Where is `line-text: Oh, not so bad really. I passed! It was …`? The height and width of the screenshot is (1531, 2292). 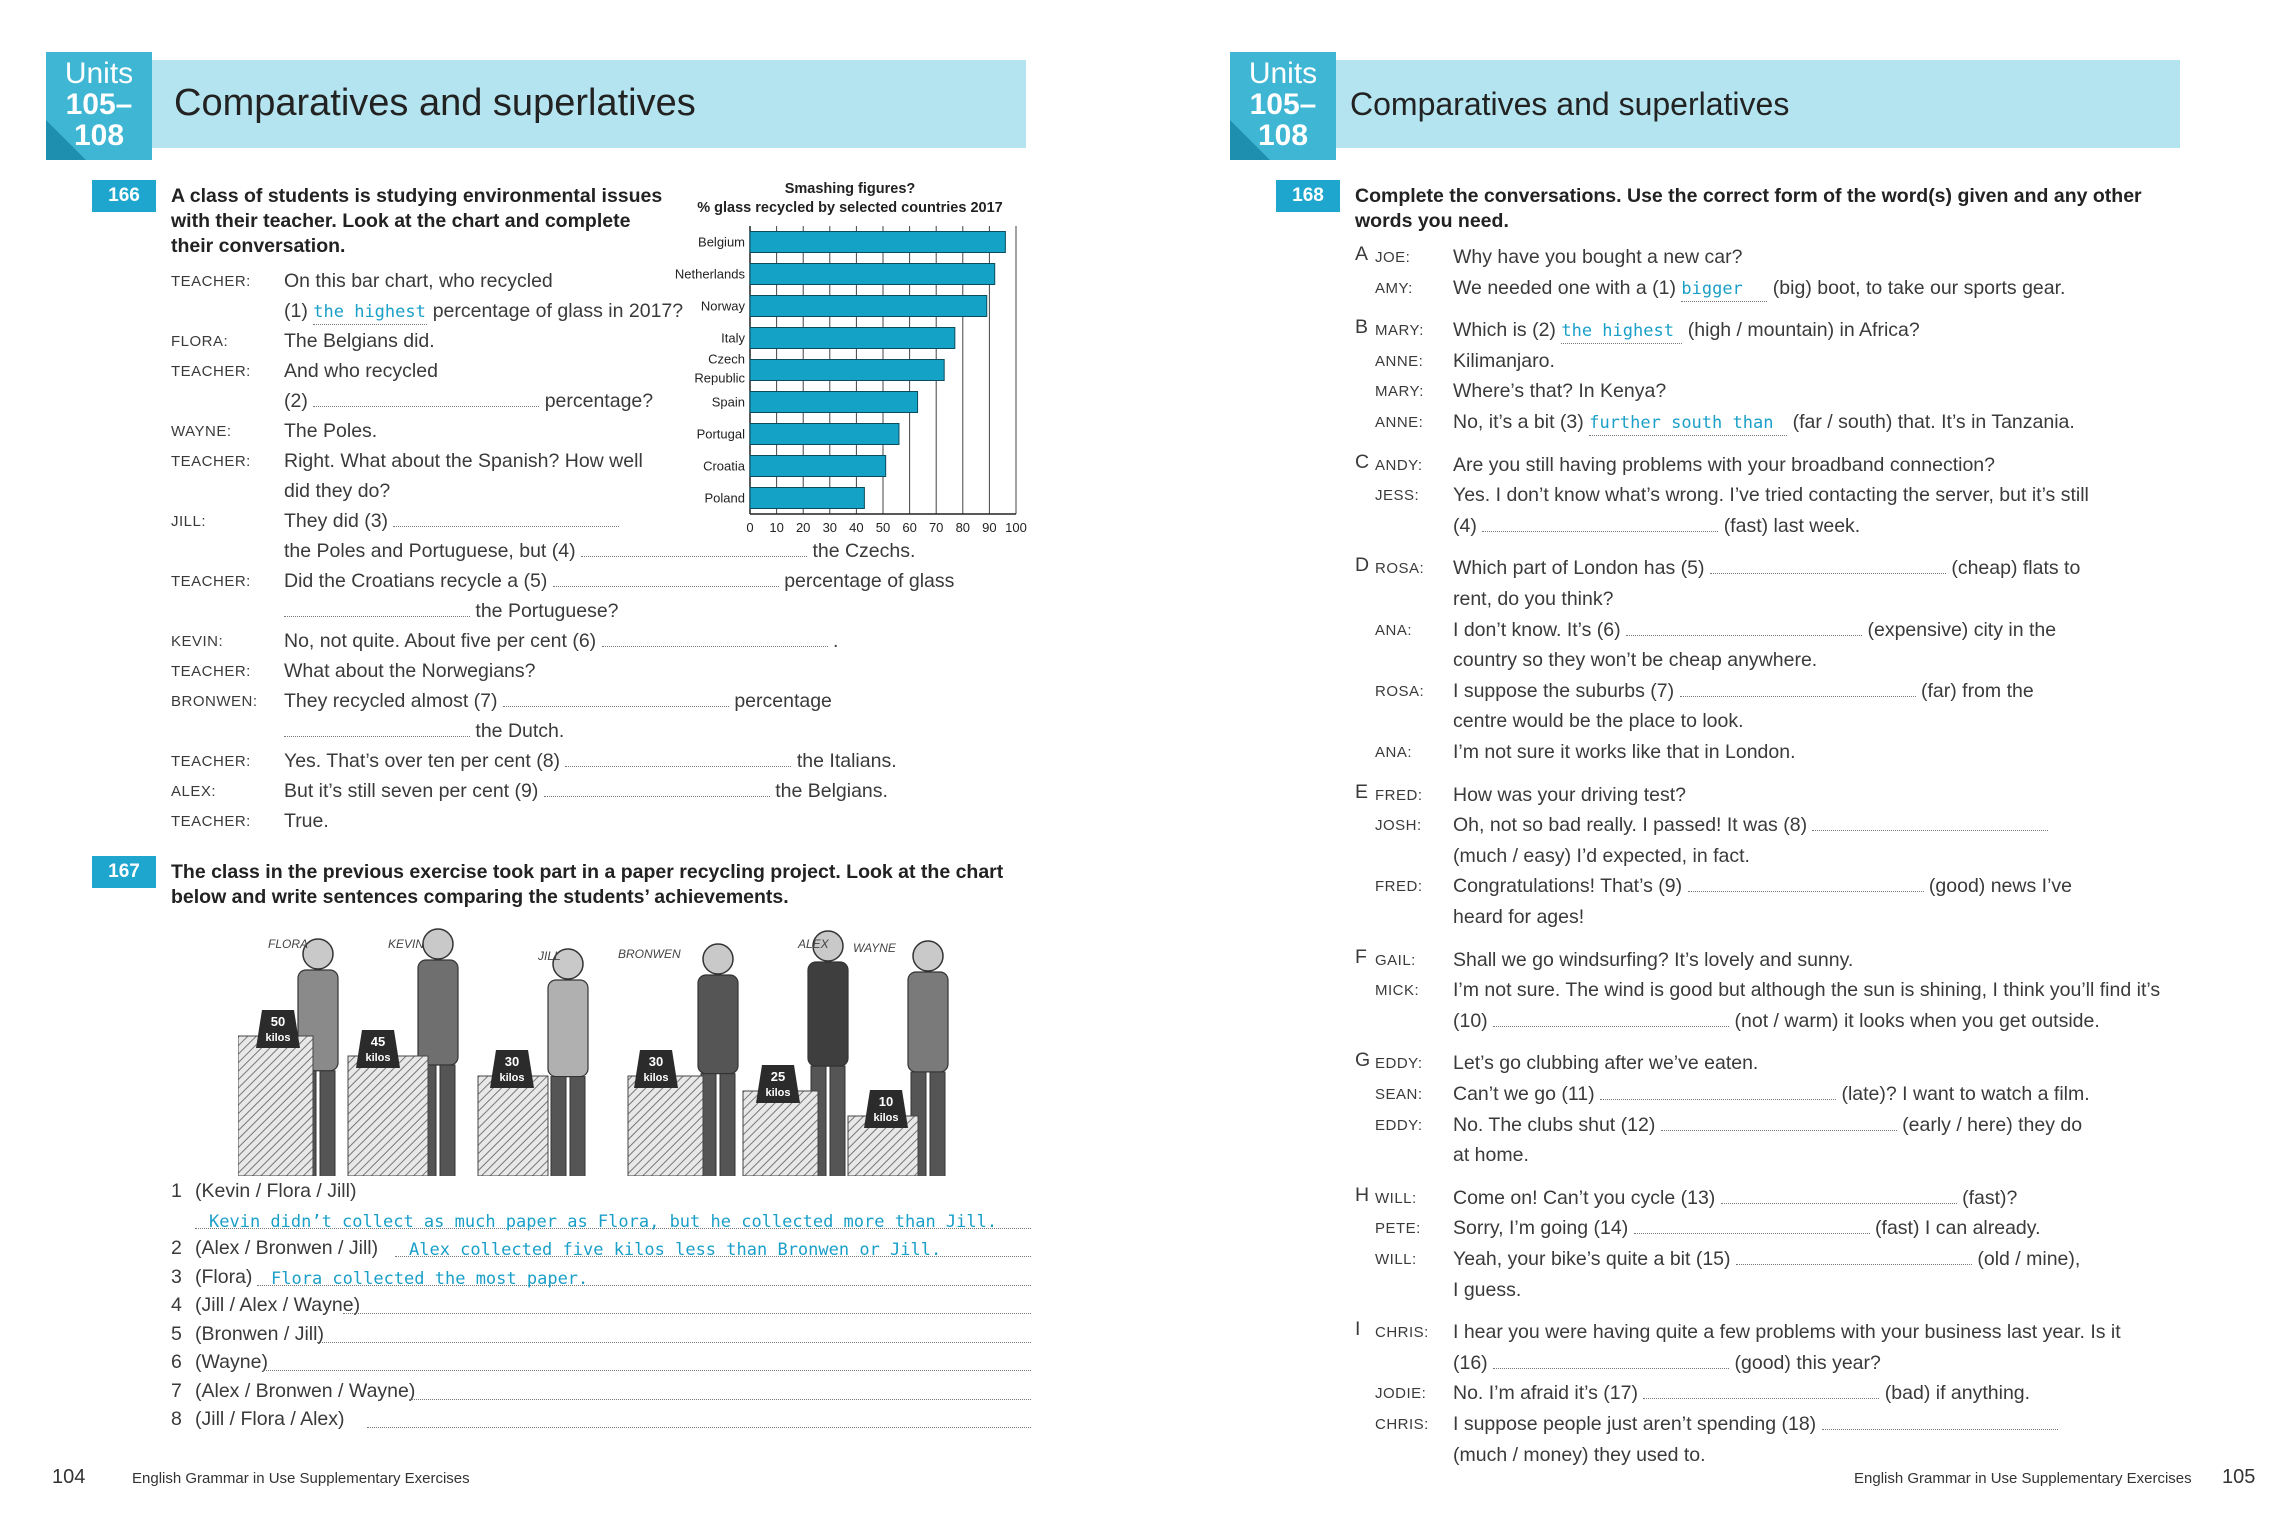 line-text: Oh, not so bad really. I passed! It was … is located at coordinates (1630, 825).